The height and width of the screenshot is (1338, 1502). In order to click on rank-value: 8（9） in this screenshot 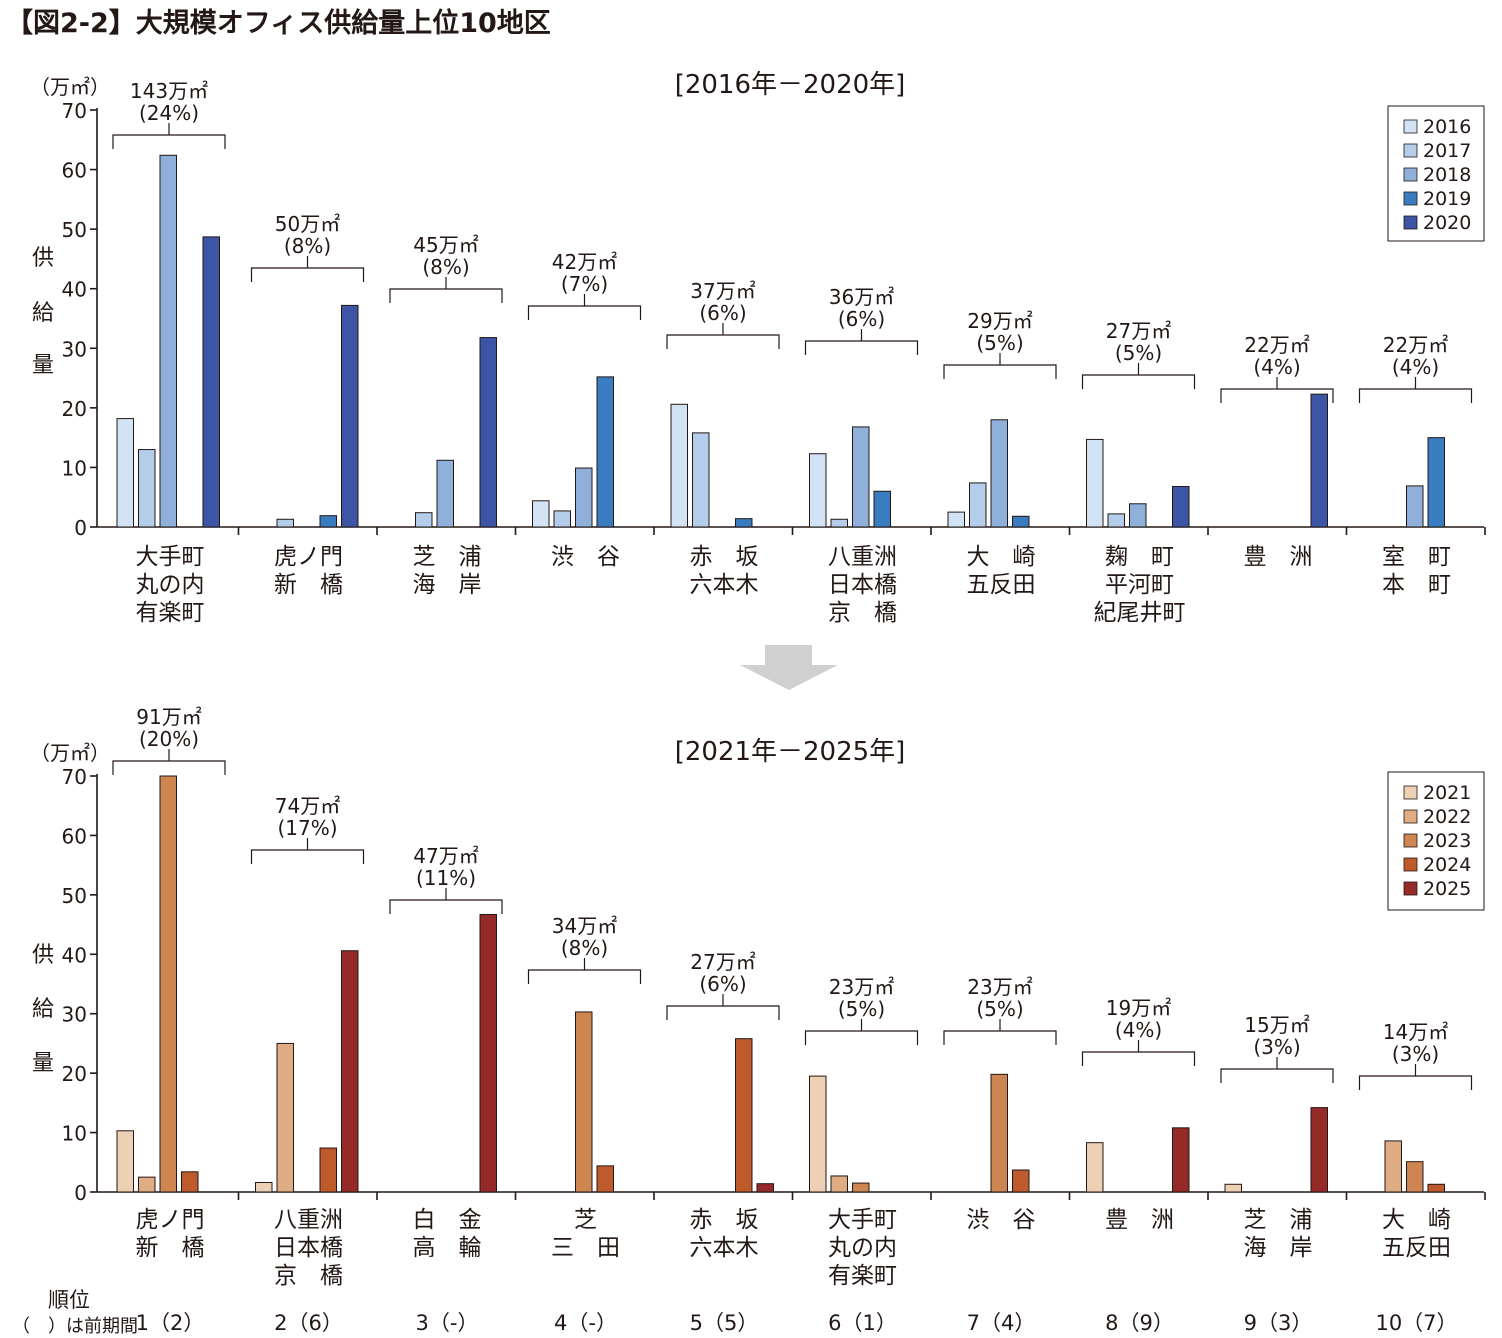, I will do `click(1139, 1323)`.